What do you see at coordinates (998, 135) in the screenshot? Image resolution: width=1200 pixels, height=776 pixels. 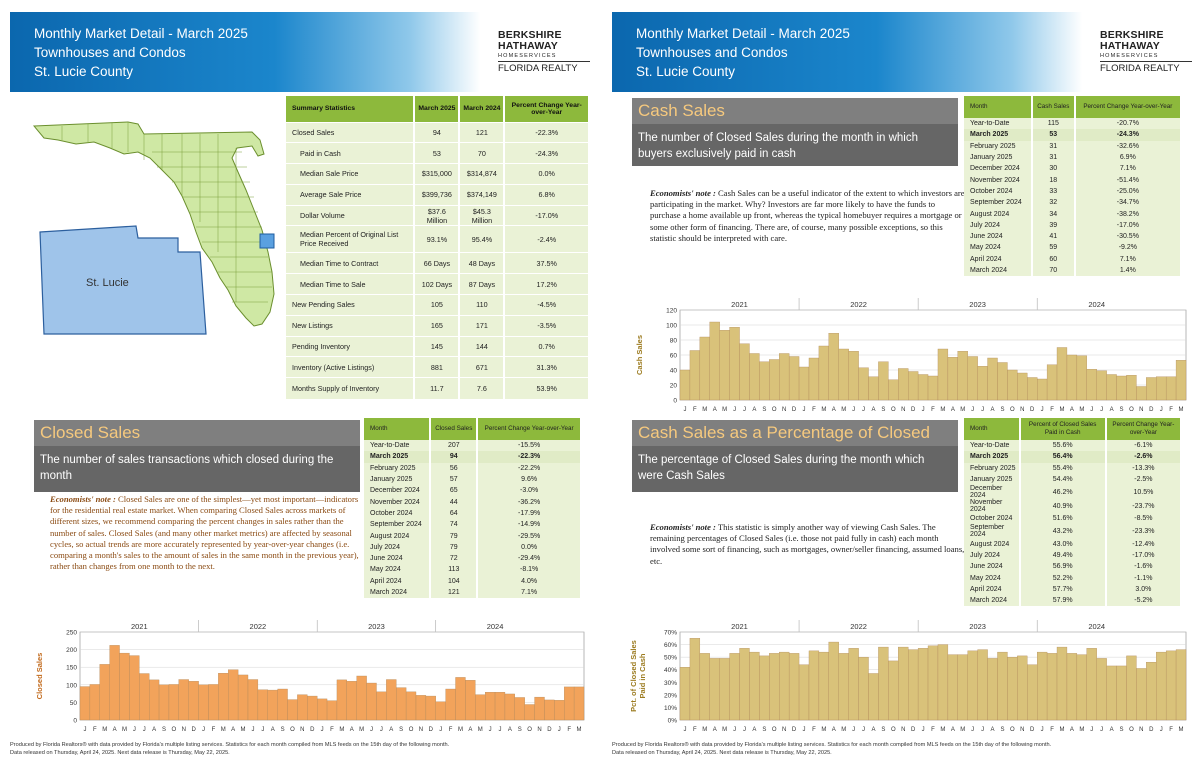 I see `row-month: March 2025` at bounding box center [998, 135].